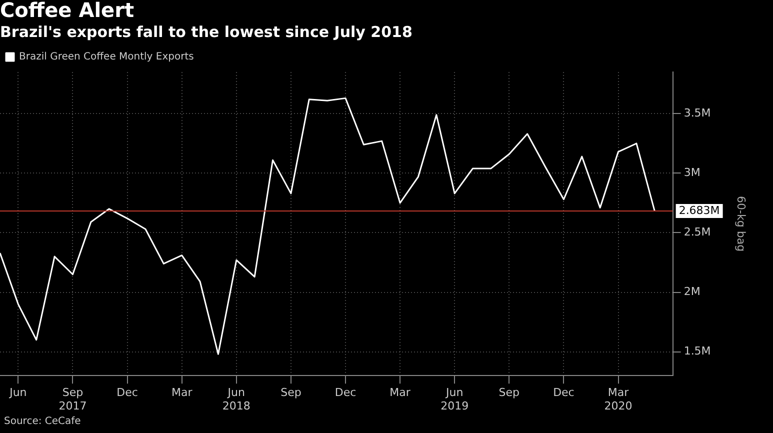 The height and width of the screenshot is (433, 773). What do you see at coordinates (106, 57) in the screenshot?
I see `legend-label: Brazil Green Coffee Montly Exports` at bounding box center [106, 57].